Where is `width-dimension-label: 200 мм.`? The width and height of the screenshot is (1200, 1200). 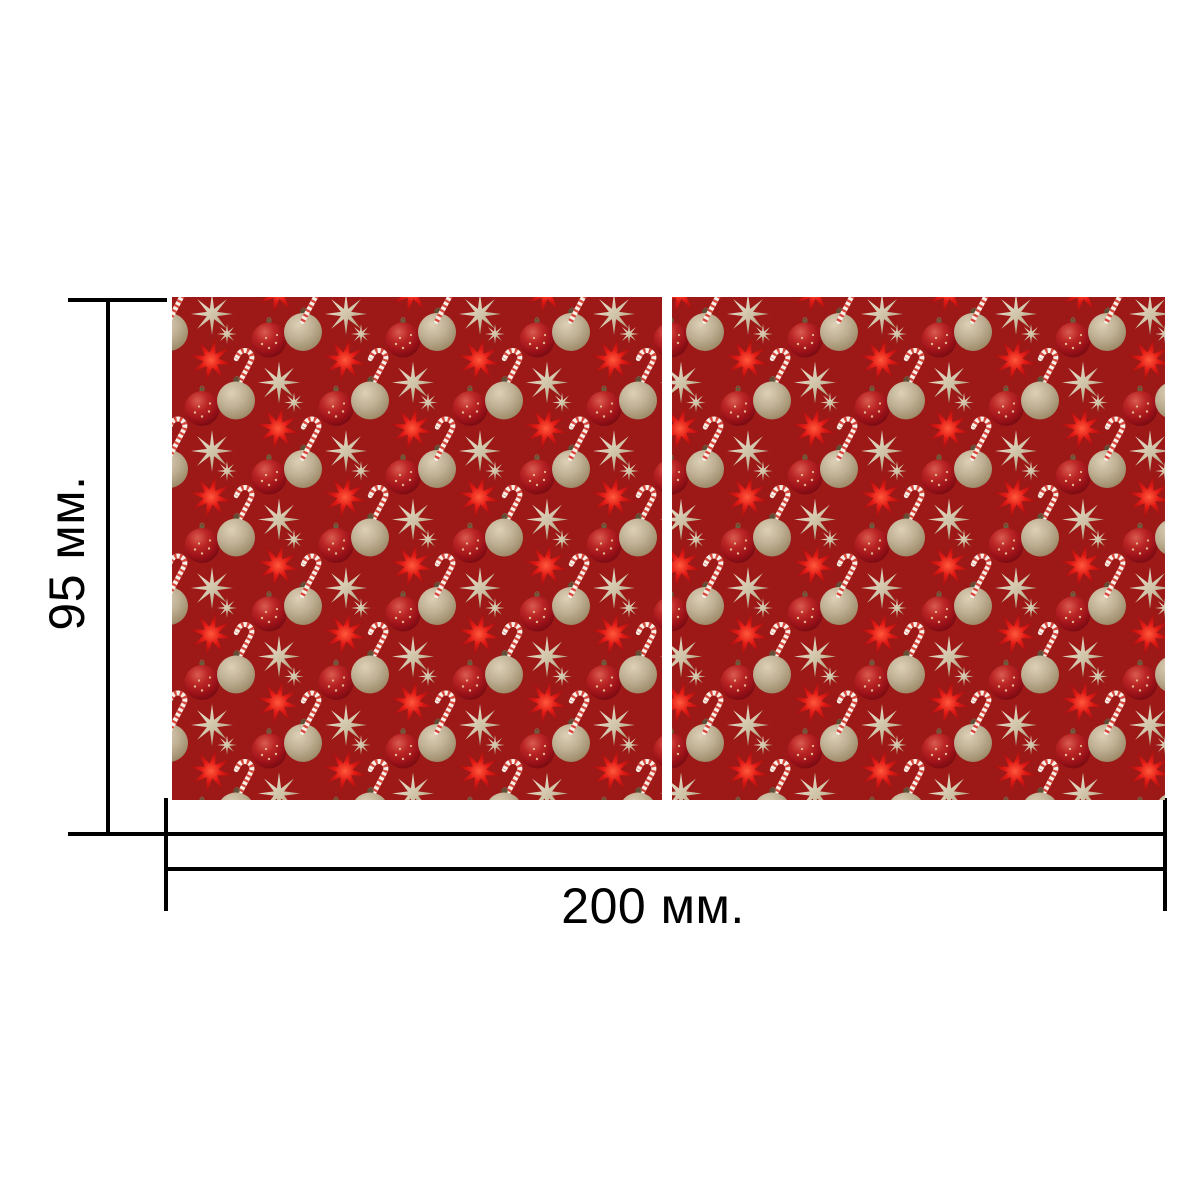
width-dimension-label: 200 мм. is located at coordinates (653, 906).